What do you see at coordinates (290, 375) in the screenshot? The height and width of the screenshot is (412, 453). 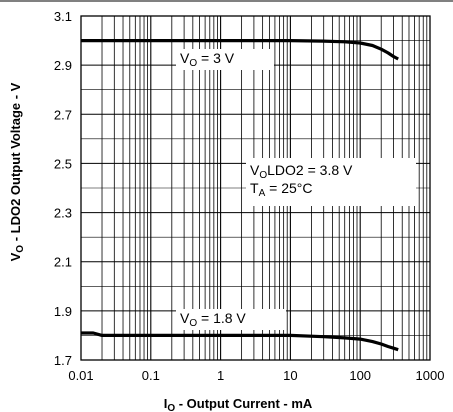 I see `x-tick-label: 10` at bounding box center [290, 375].